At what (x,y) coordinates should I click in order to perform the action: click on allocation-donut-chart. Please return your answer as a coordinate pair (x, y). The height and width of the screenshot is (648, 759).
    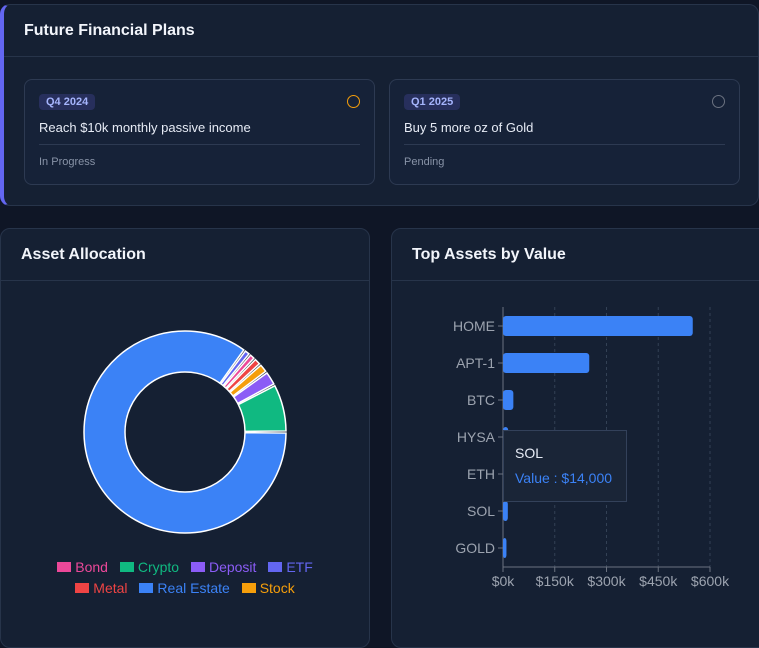
    Looking at the image, I should click on (185, 432).